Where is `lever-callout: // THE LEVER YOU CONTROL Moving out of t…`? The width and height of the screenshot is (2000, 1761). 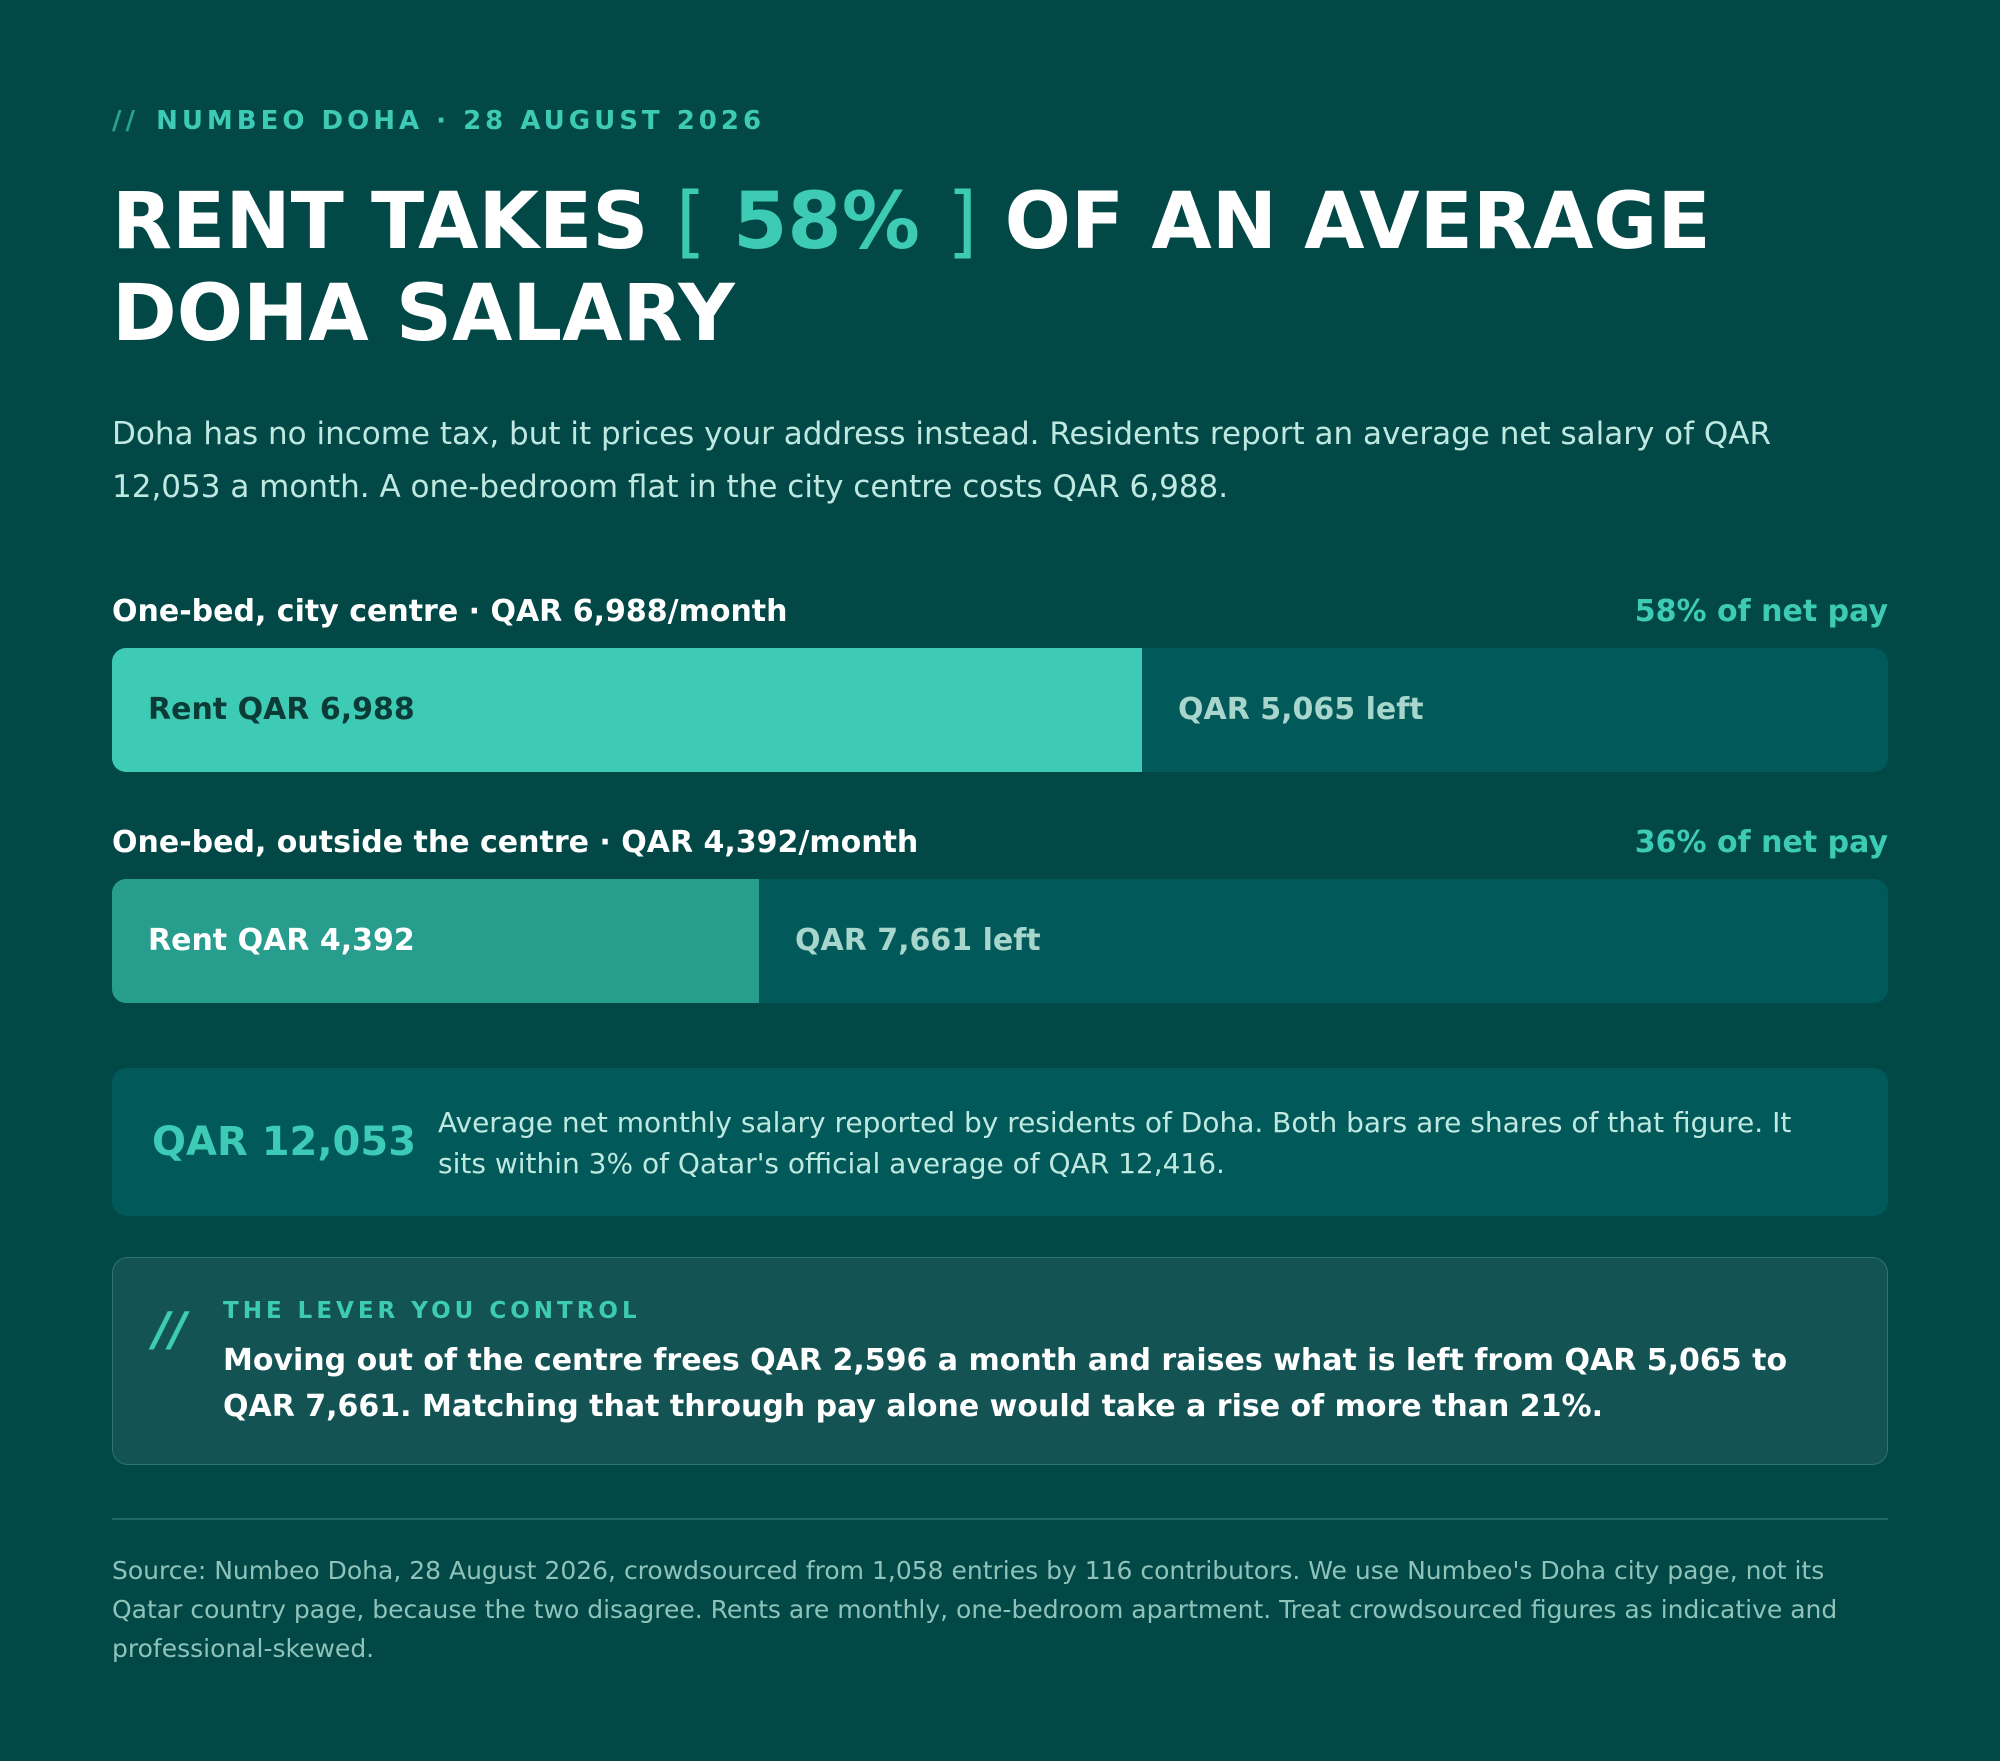
lever-callout: // THE LEVER YOU CONTROL Moving out of t… is located at coordinates (1000, 1361).